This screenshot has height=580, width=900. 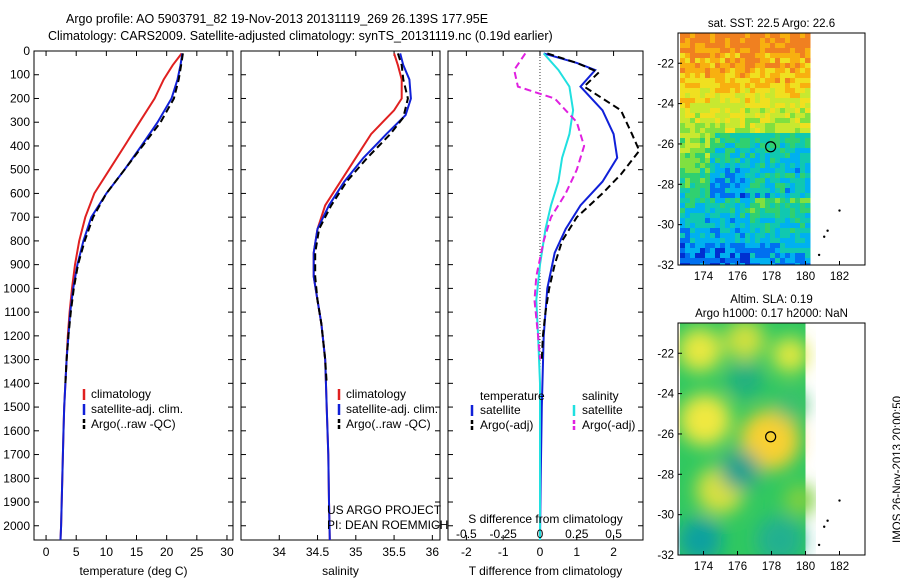 What do you see at coordinates (20, 265) in the screenshot?
I see `y-tick-label: 900` at bounding box center [20, 265].